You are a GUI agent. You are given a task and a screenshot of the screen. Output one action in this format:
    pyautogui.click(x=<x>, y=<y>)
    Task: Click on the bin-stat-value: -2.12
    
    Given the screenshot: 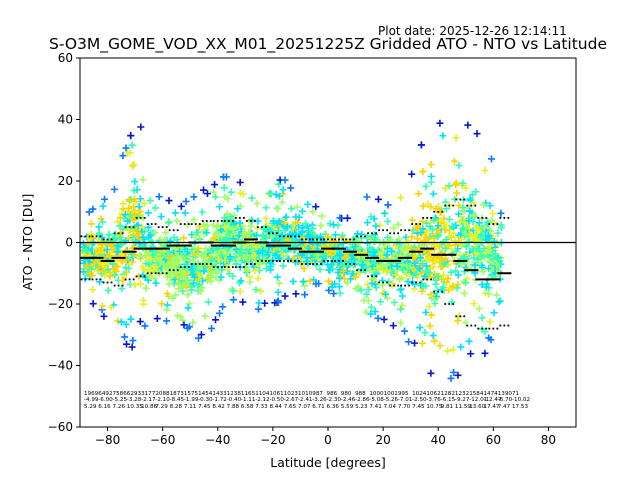 What is the action you would take?
    pyautogui.click(x=262, y=400)
    